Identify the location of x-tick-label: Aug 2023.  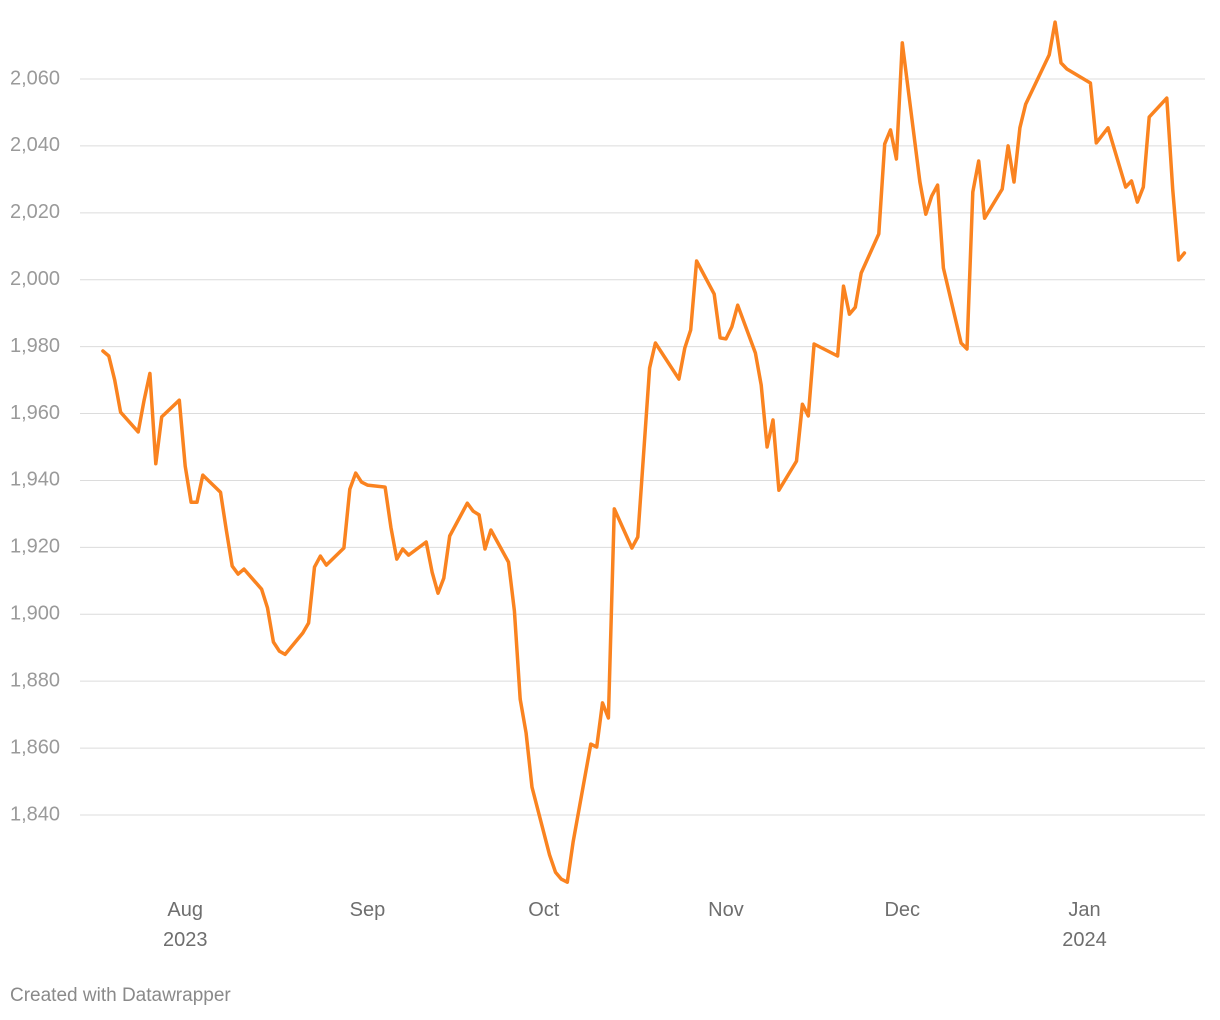
(185, 925).